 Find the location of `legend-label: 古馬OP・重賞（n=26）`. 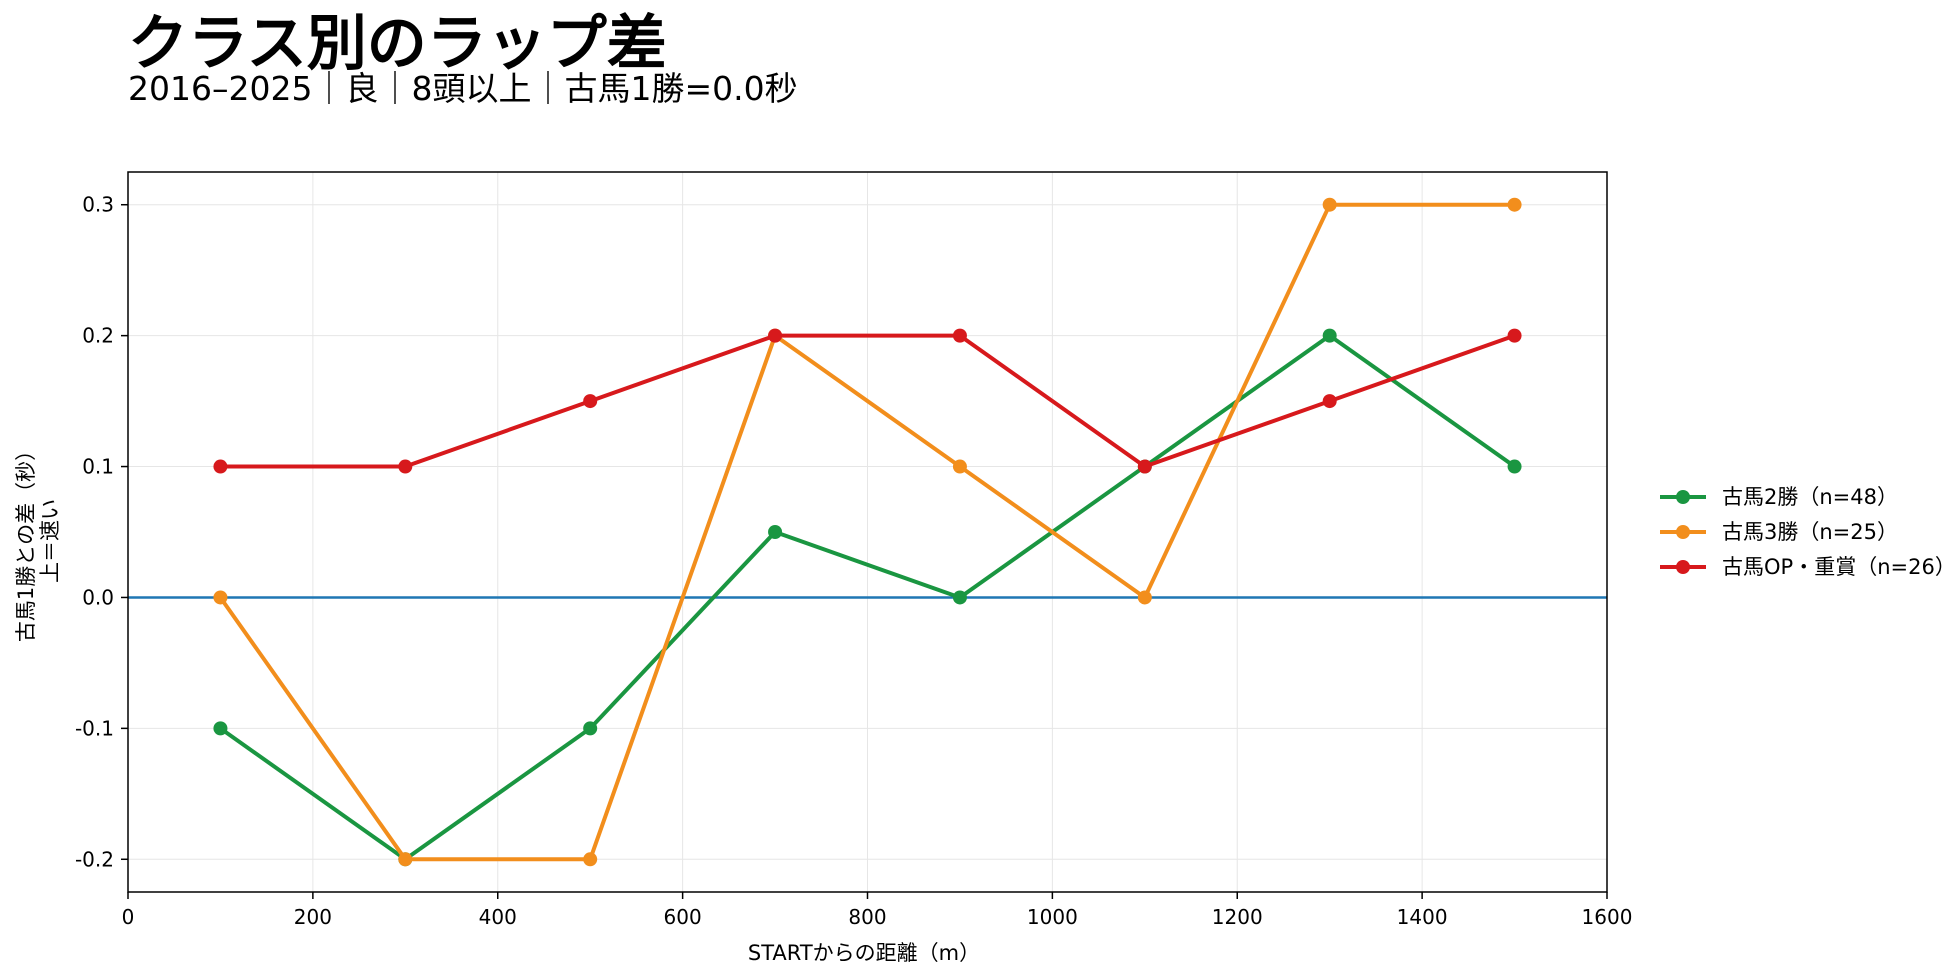

legend-label: 古馬OP・重賞（n=26） is located at coordinates (1839, 567).